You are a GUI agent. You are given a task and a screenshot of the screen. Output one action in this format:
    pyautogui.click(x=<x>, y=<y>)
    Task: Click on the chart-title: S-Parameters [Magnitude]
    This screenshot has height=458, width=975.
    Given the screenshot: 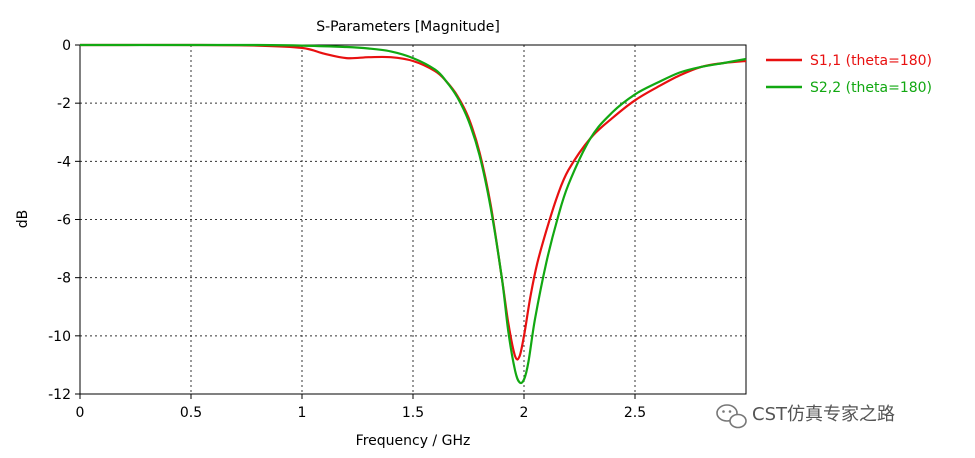 What is the action you would take?
    pyautogui.click(x=408, y=27)
    